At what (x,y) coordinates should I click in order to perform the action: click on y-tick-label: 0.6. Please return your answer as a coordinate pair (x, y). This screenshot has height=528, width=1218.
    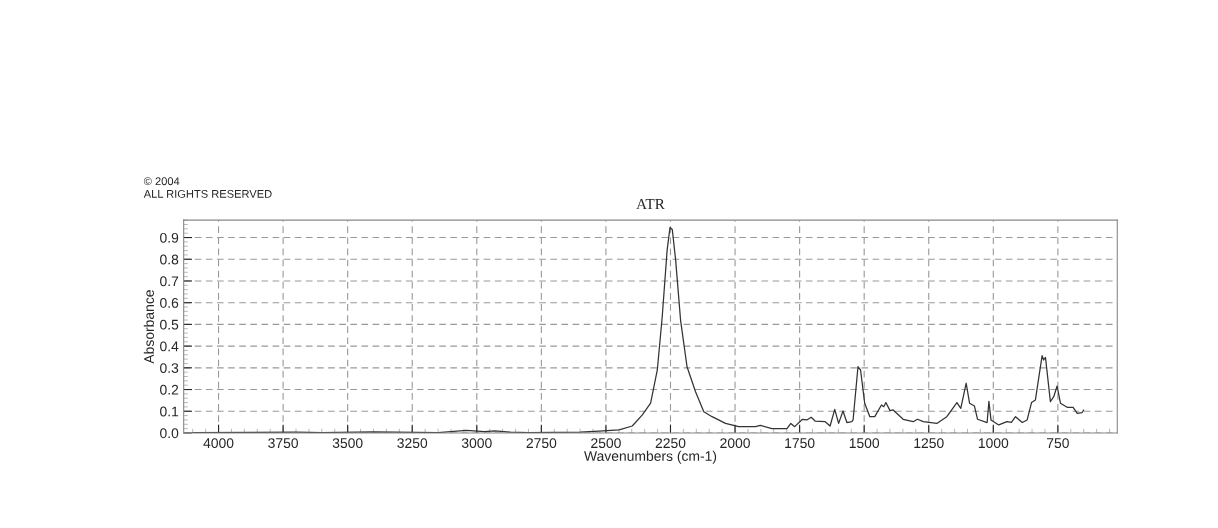
    Looking at the image, I should click on (169, 303).